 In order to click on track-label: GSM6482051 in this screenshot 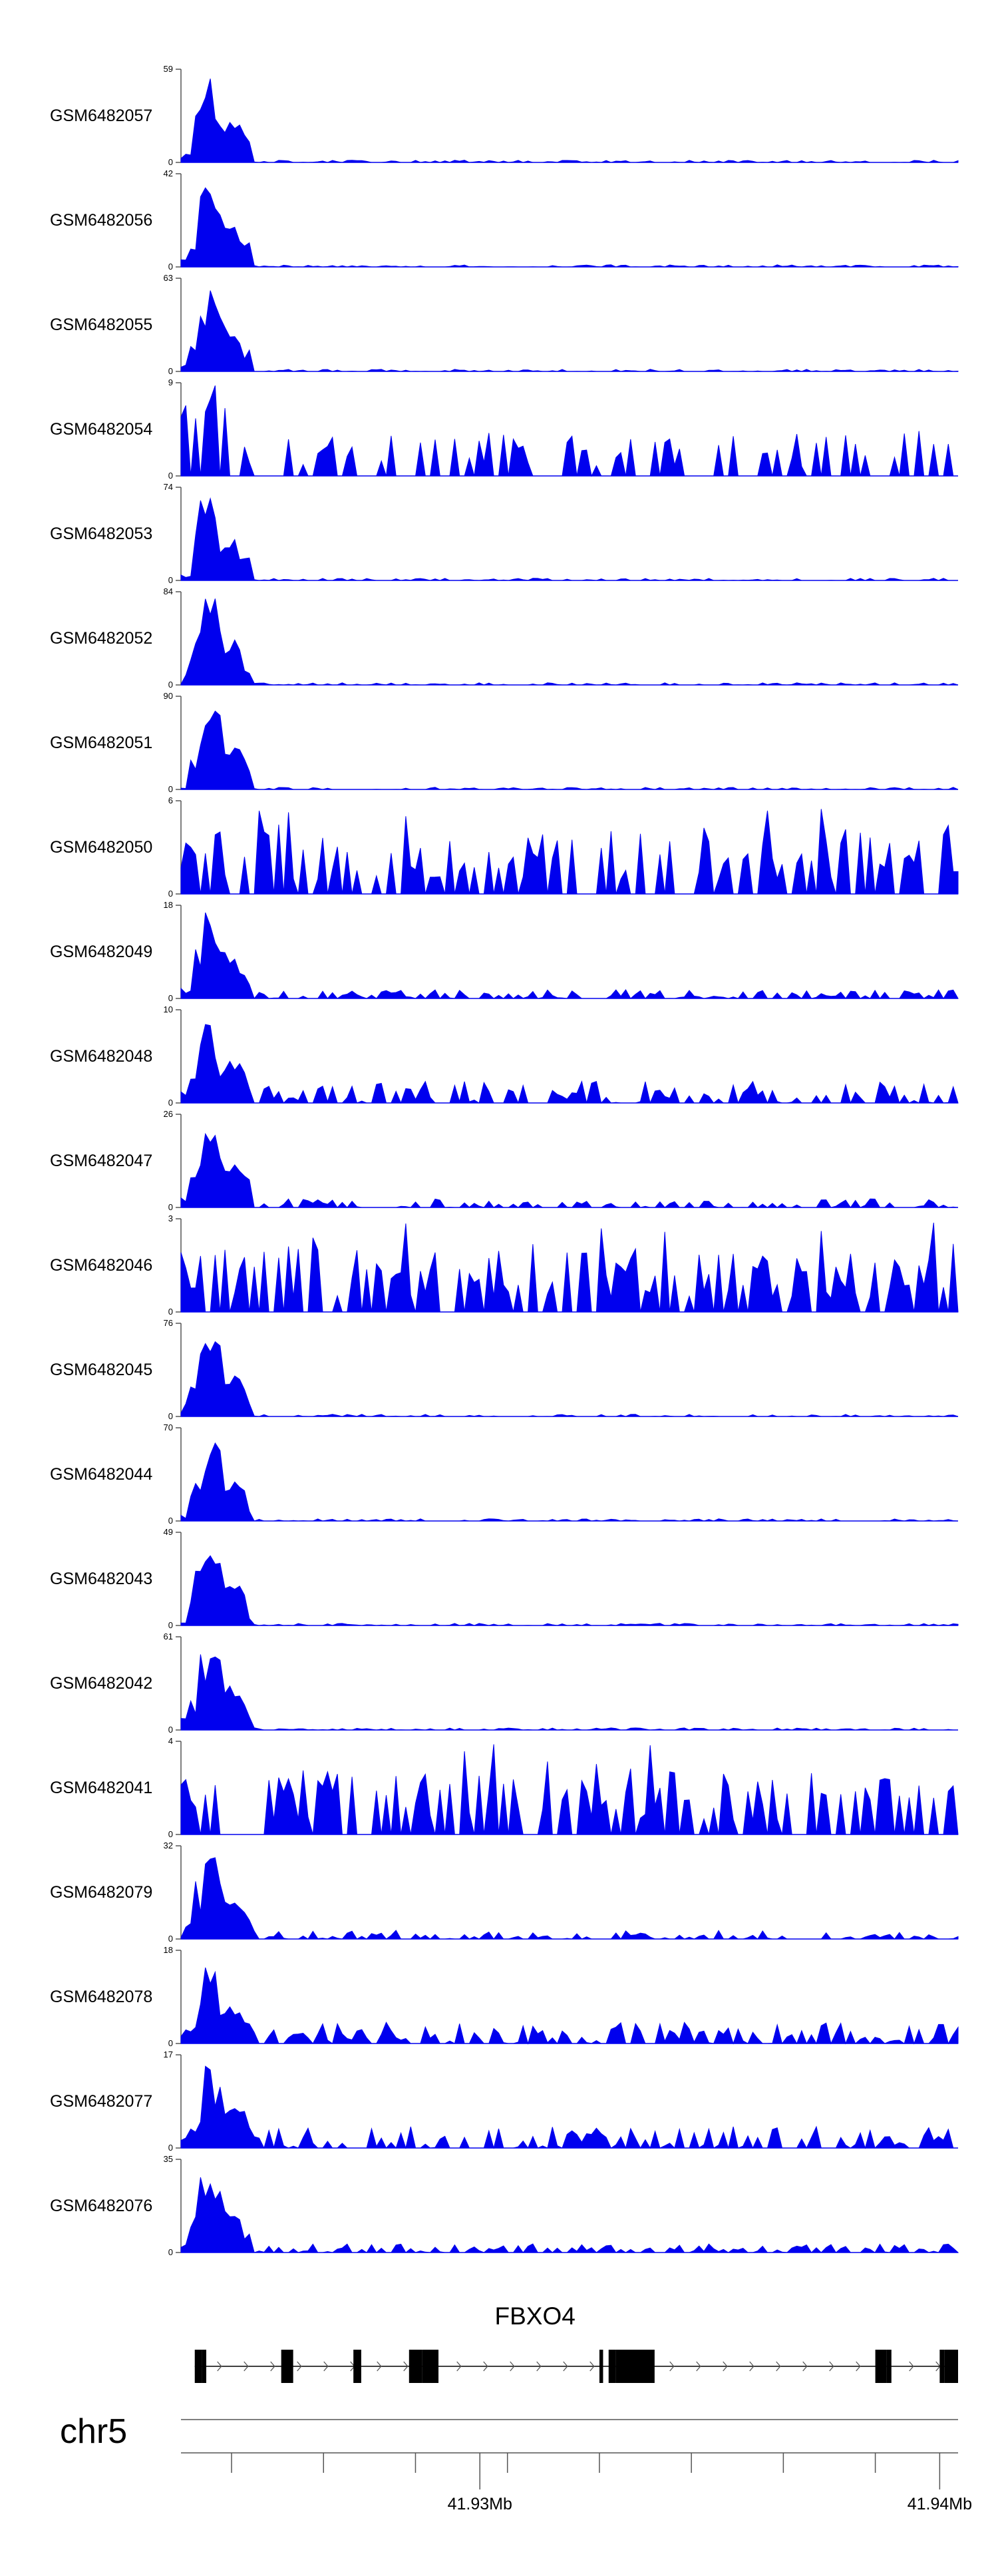, I will do `click(101, 743)`.